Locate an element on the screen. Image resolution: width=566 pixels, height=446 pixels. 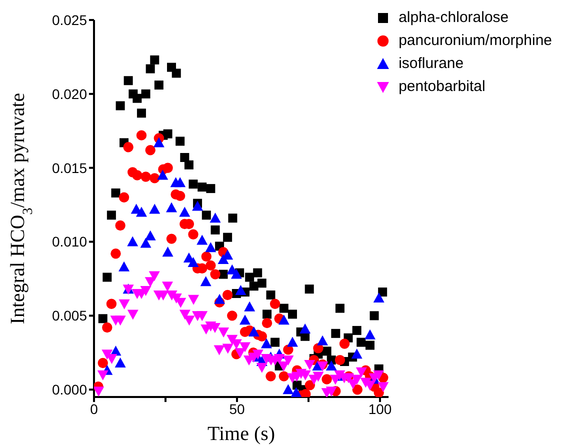
x-tick-label: 100 is located at coordinates (380, 408).